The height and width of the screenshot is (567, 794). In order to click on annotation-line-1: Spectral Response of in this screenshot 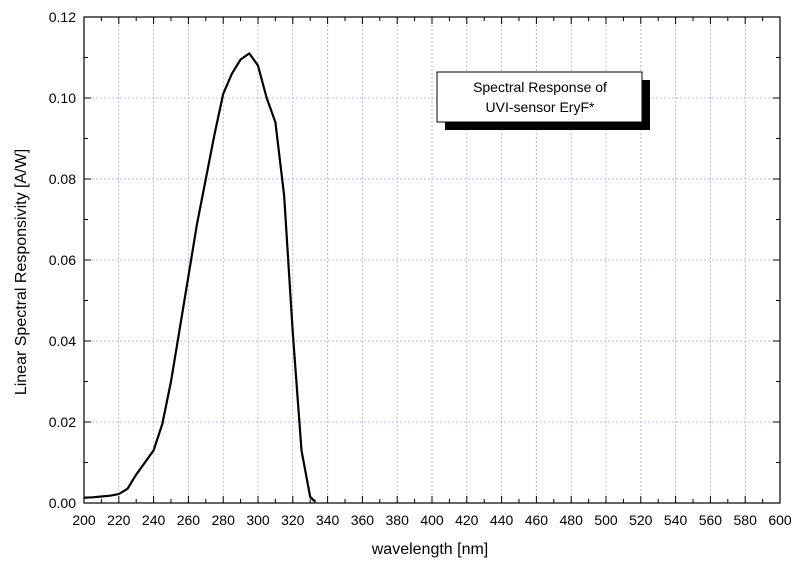, I will do `click(540, 87)`.